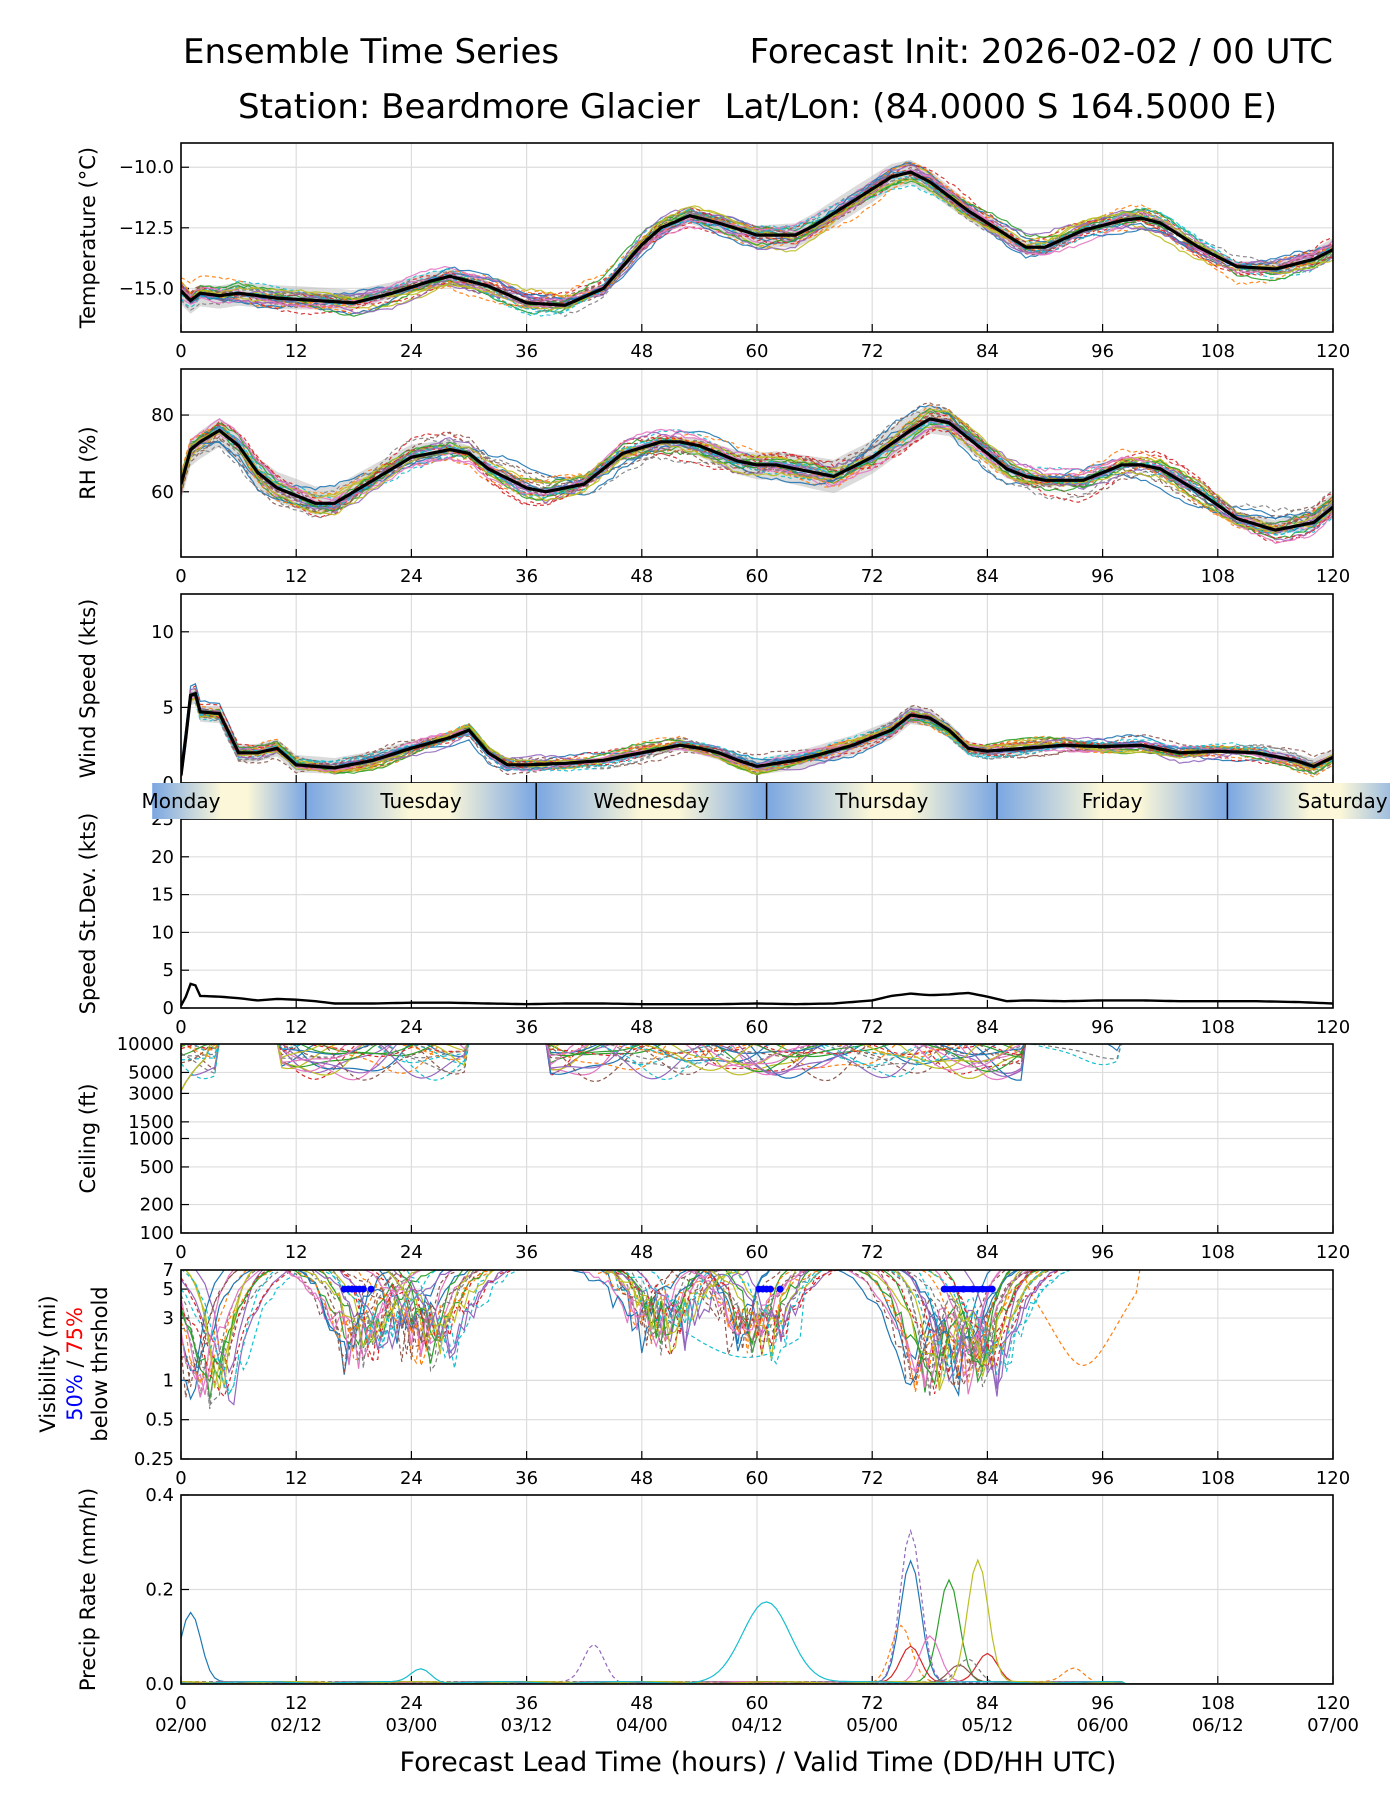 This screenshot has width=1400, height=1800. Describe the element at coordinates (100, 1363) in the screenshot. I see `visibility-ylabel-line3: below thrshold` at that location.